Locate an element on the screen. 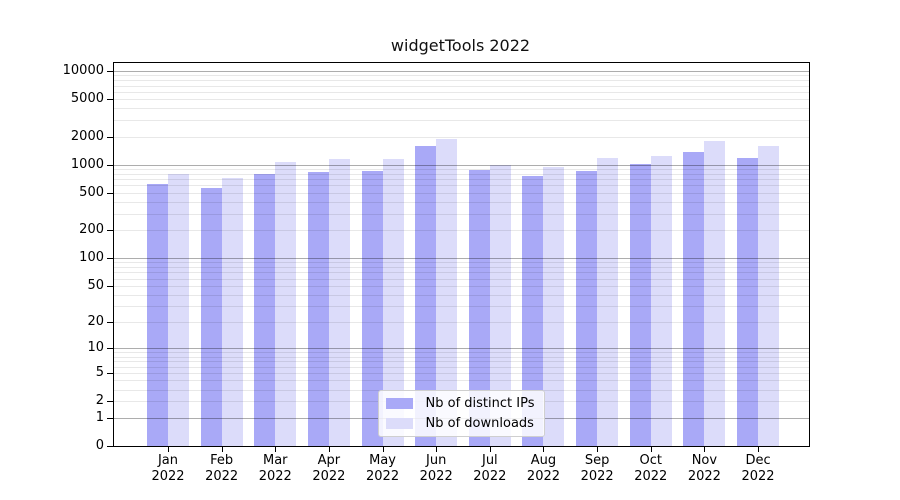 The height and width of the screenshot is (500, 900). x-tick-nov is located at coordinates (705, 449).